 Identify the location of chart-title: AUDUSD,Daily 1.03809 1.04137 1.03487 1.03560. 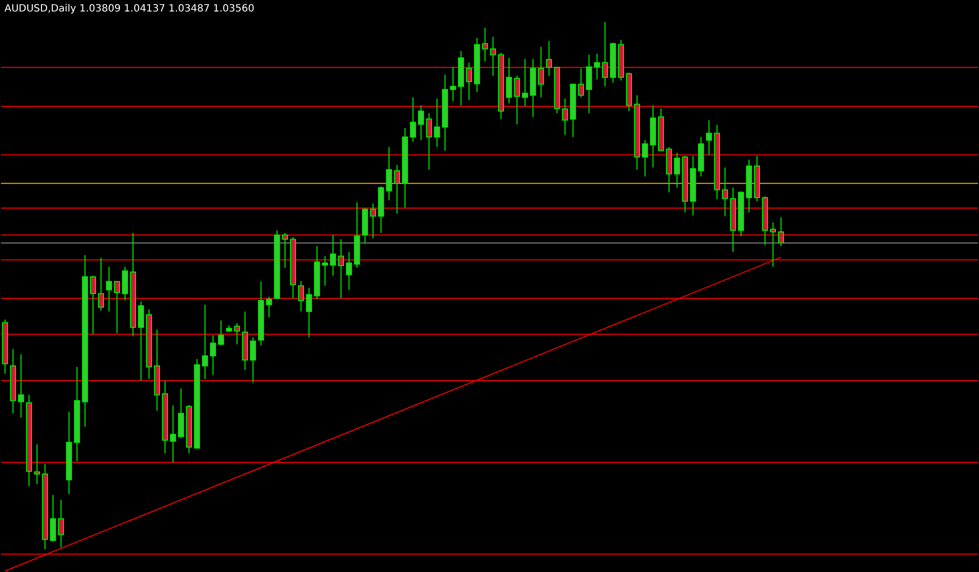
(129, 9).